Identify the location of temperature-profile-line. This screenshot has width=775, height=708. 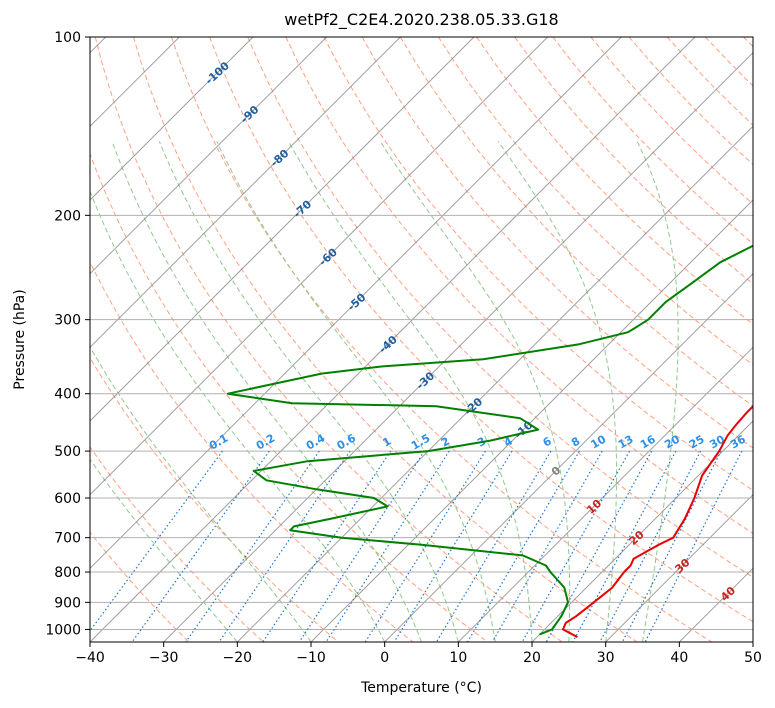
(657, 521).